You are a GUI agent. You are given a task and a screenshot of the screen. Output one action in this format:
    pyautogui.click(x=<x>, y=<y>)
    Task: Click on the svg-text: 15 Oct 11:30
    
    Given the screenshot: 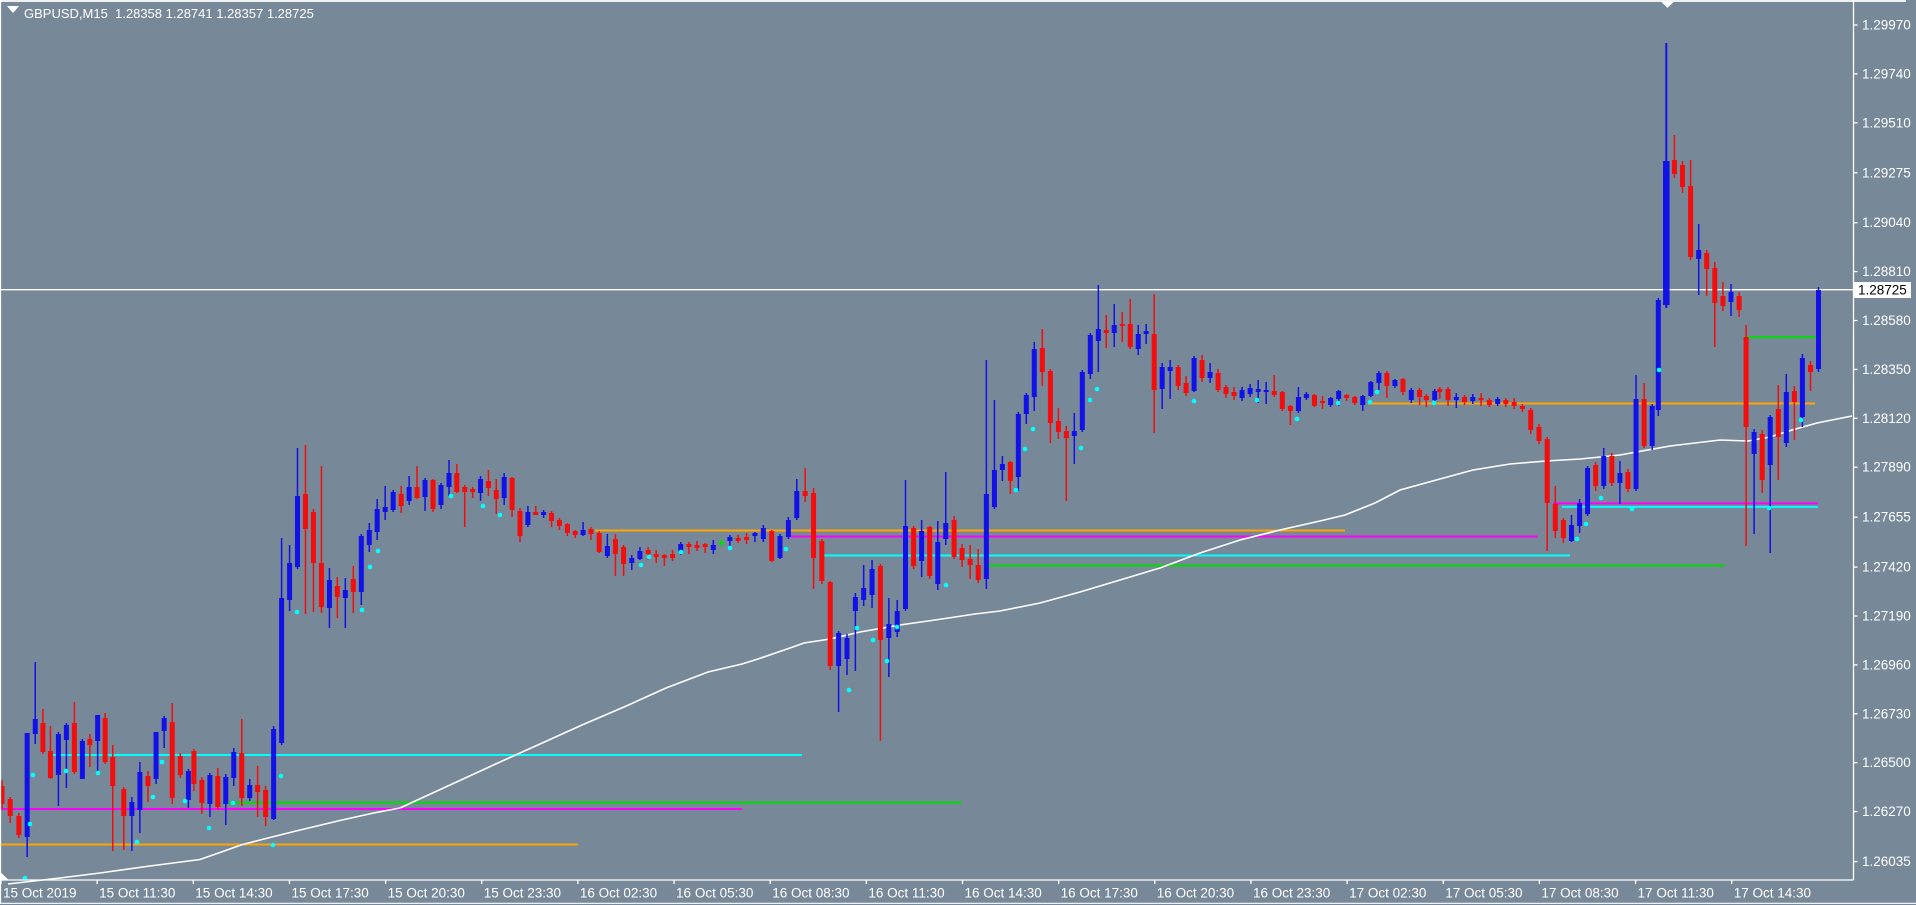 What is the action you would take?
    pyautogui.click(x=137, y=893)
    